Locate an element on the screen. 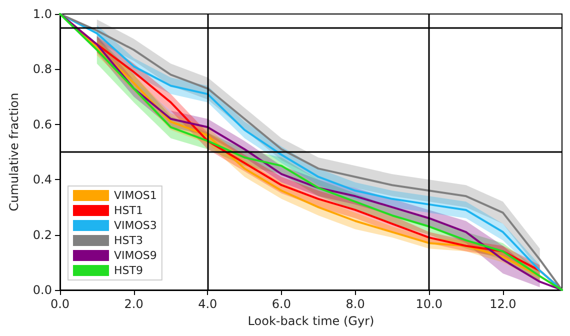 Image resolution: width=570 pixels, height=336 pixels. y-tick-label: 1.0 is located at coordinates (42, 14).